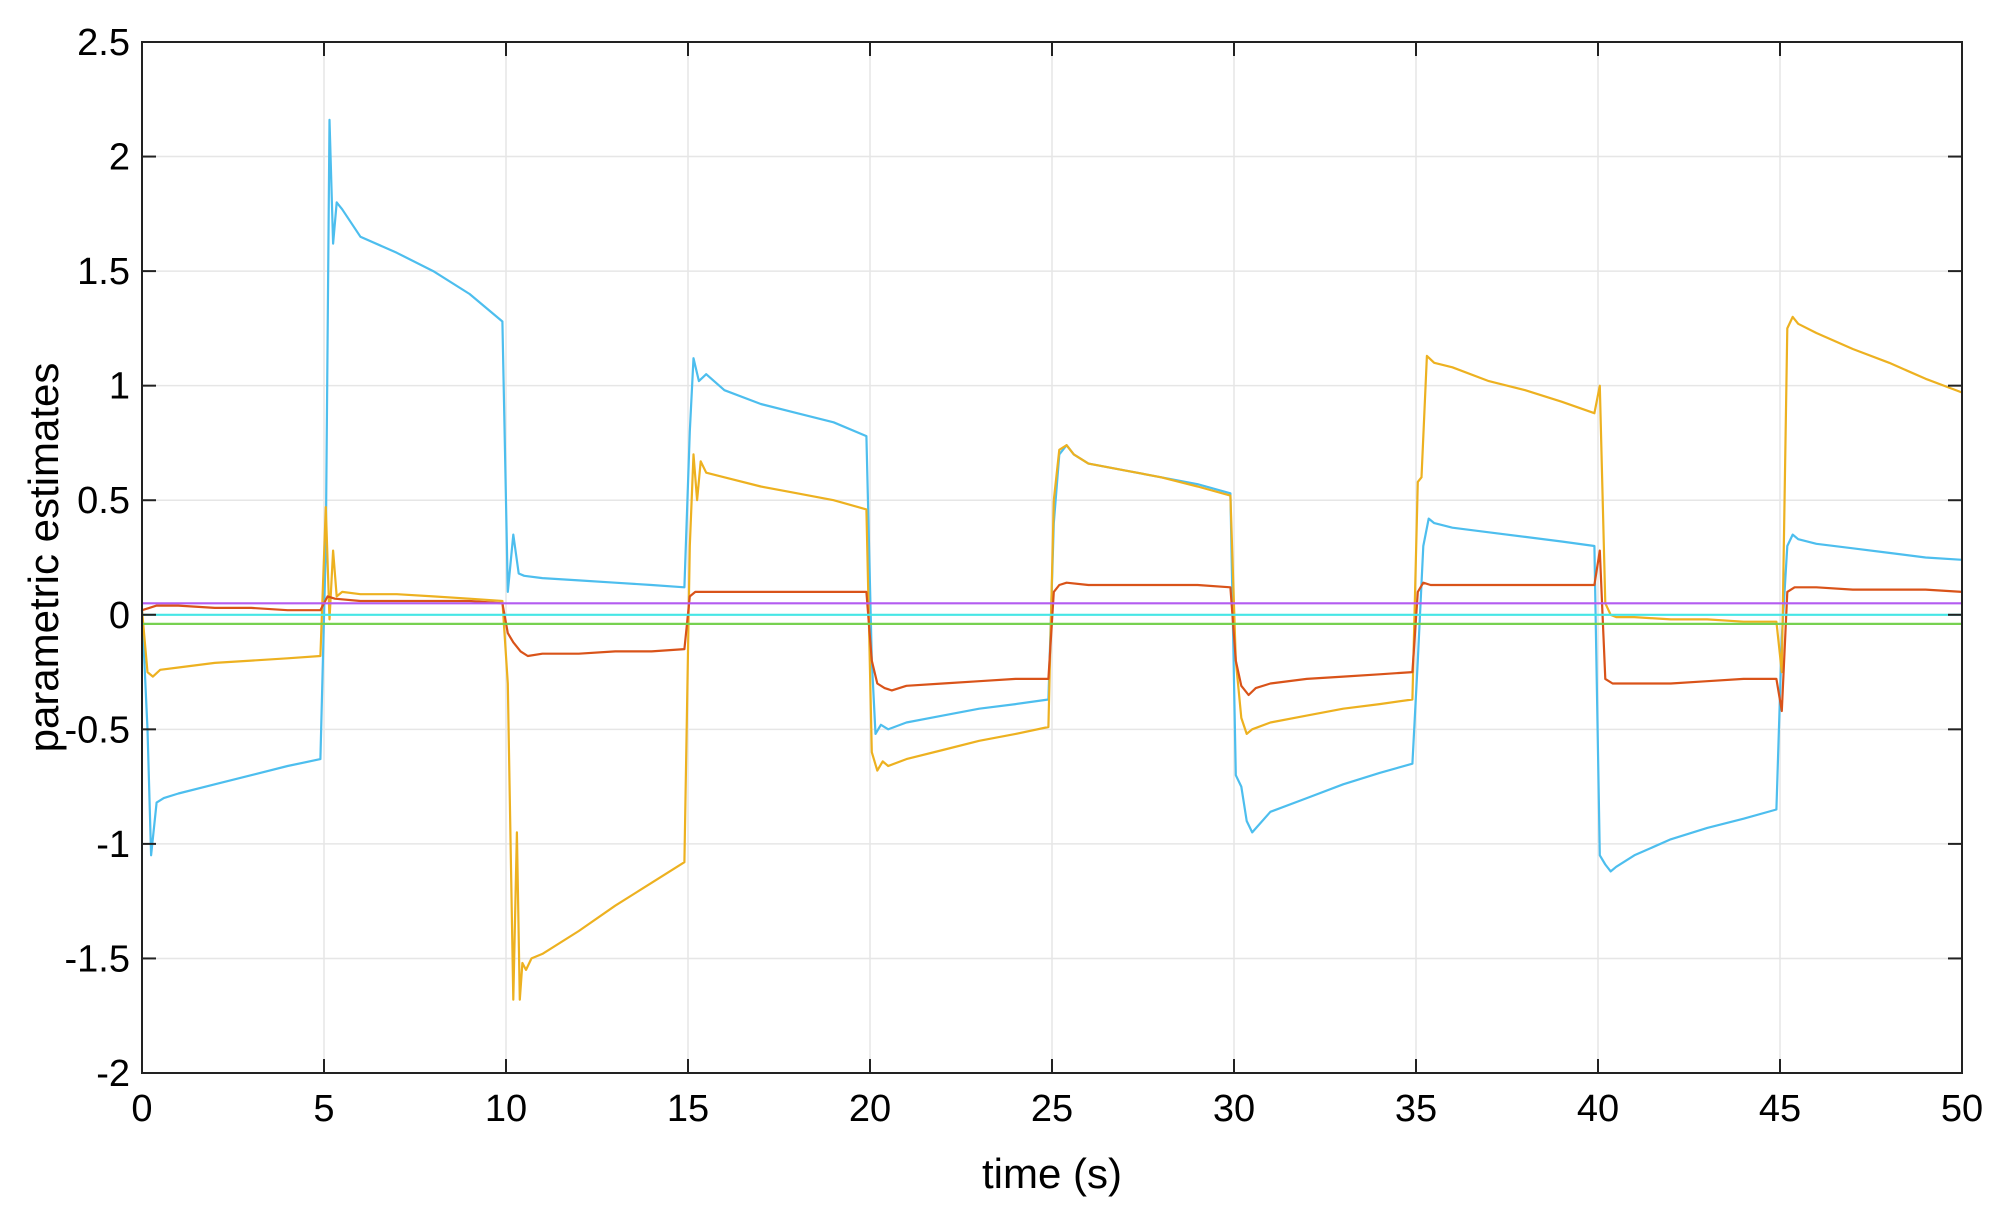  Describe the element at coordinates (103, 501) in the screenshot. I see `y-tick-label: 0.5` at that location.